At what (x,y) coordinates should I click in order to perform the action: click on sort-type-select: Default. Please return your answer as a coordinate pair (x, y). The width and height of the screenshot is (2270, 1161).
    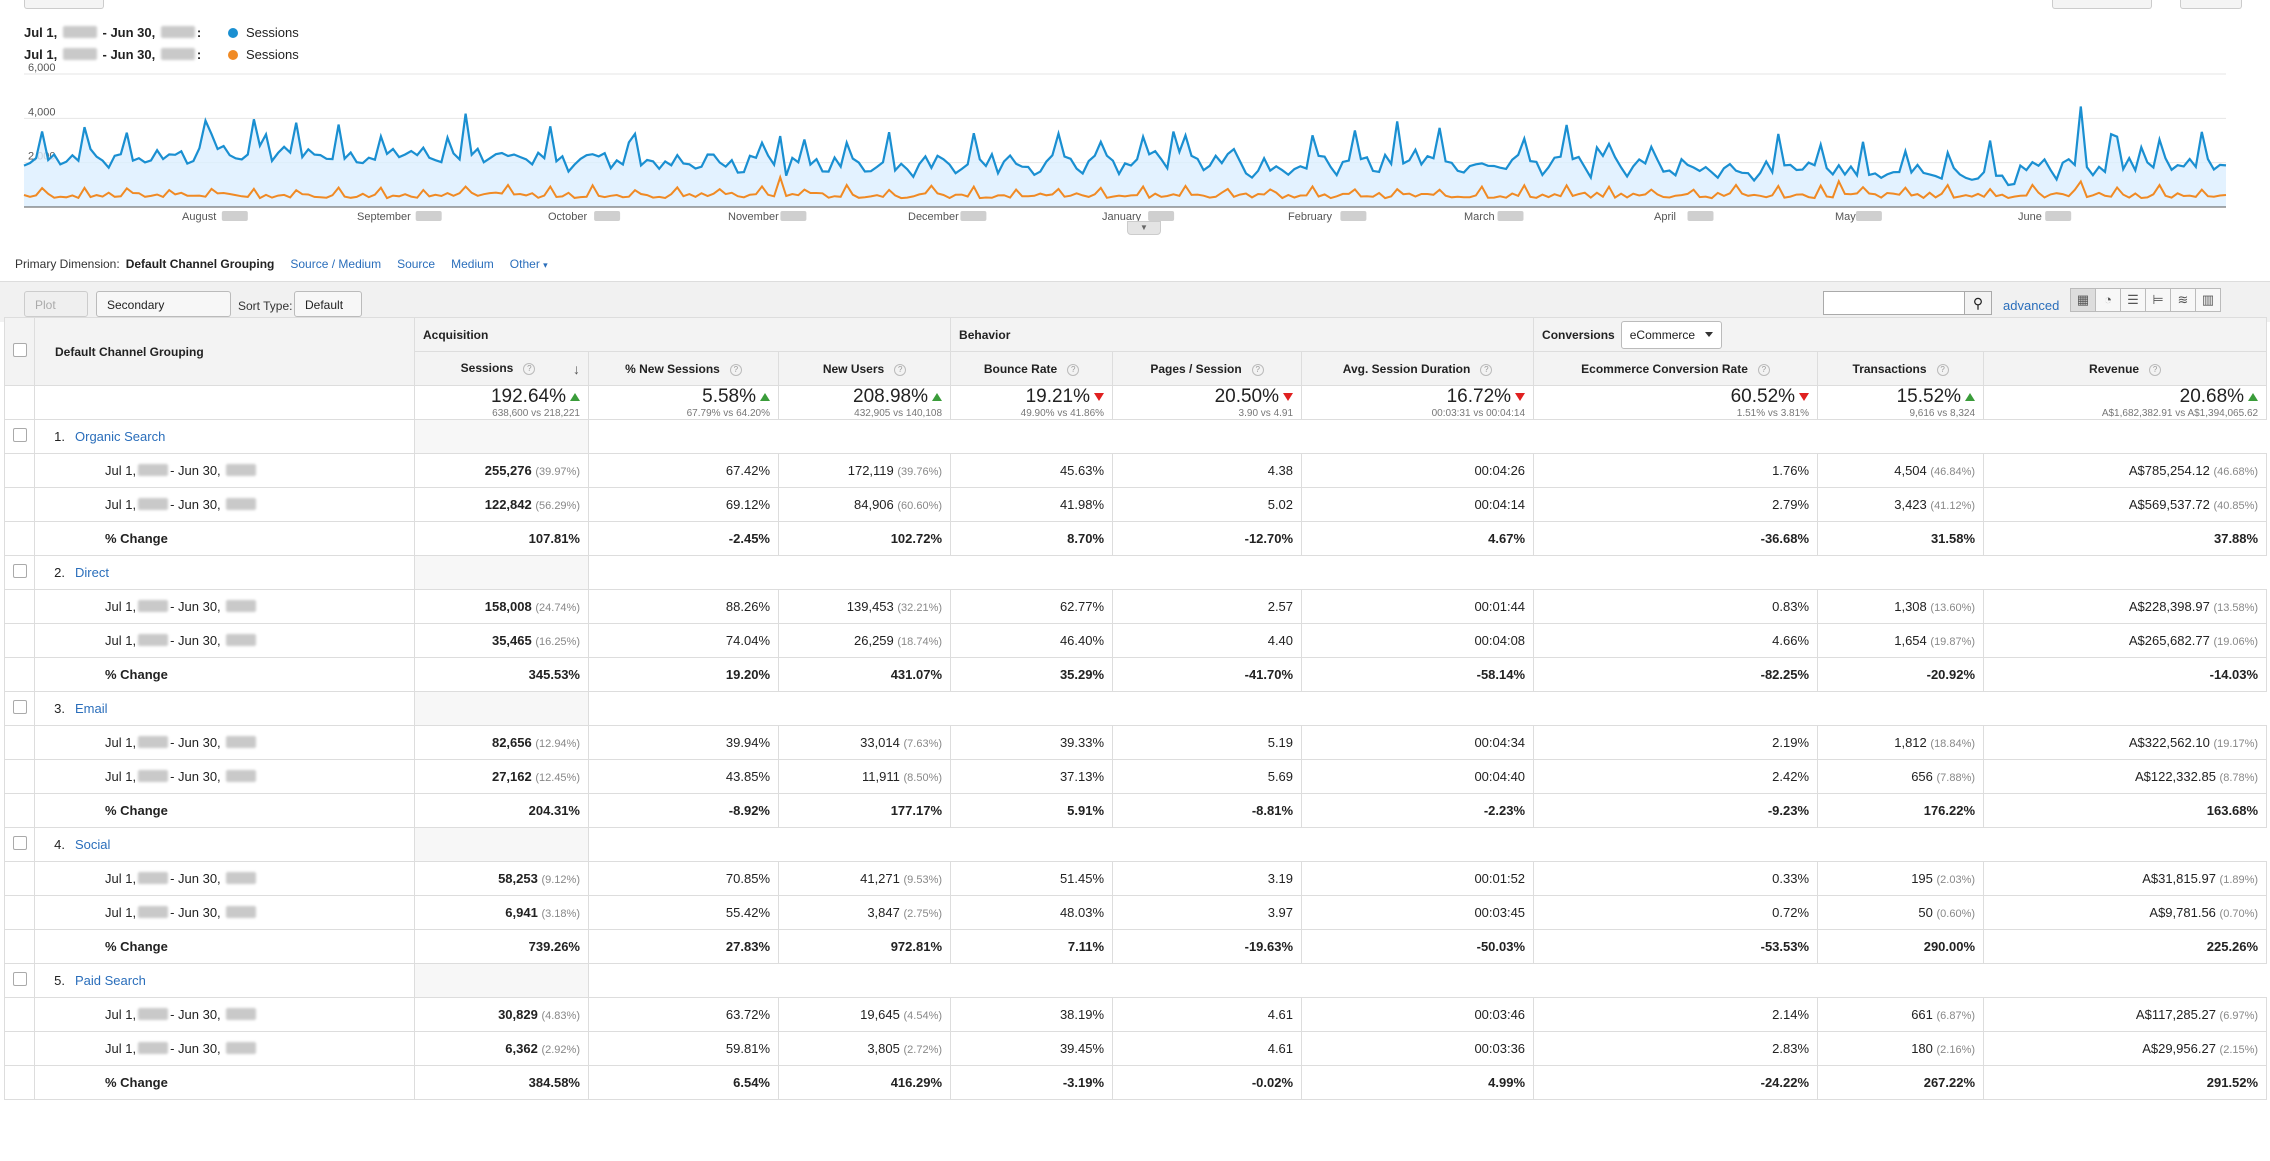
    Looking at the image, I should click on (328, 312).